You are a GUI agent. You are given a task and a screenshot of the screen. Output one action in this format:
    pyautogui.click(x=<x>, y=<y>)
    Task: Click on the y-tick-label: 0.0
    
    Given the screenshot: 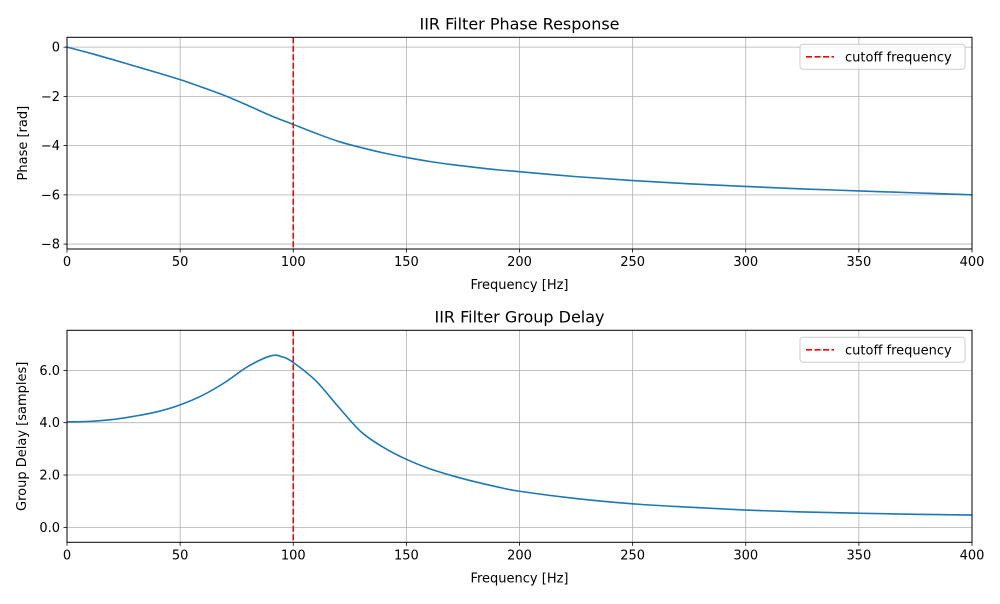 What is the action you would take?
    pyautogui.click(x=49, y=528)
    